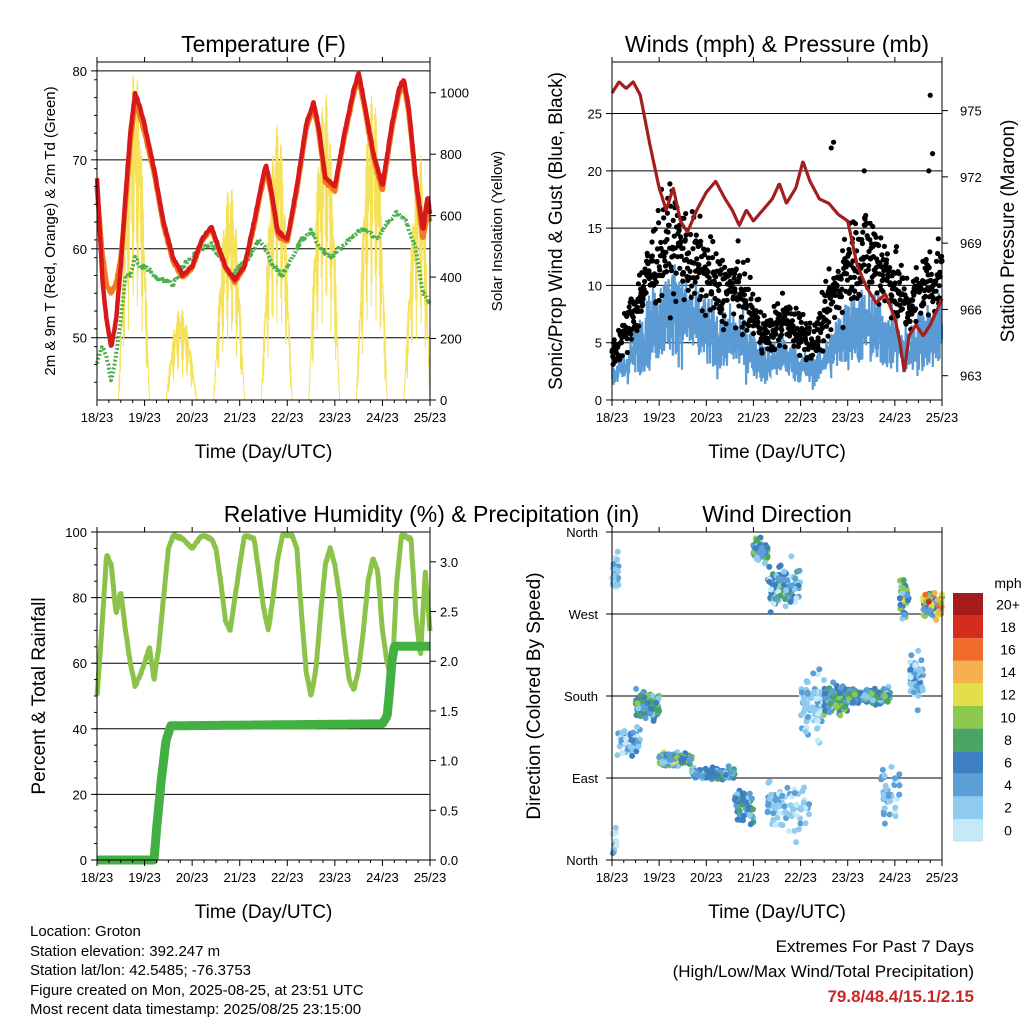  Describe the element at coordinates (449, 612) in the screenshot. I see `y2-tick-label: 2.5` at that location.